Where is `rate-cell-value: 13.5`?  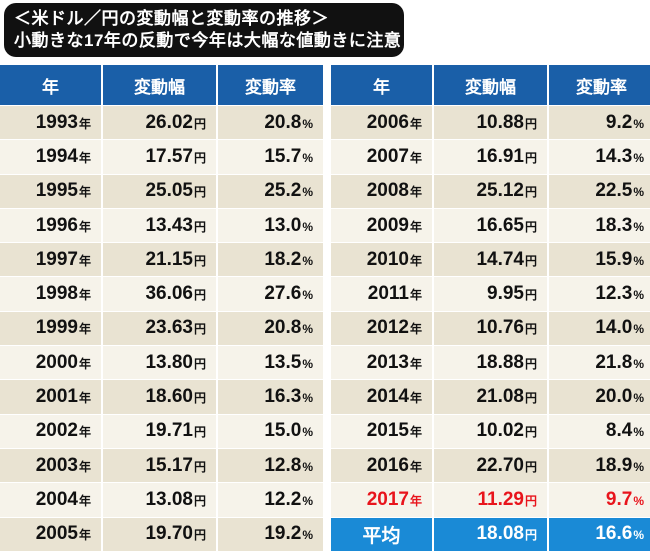
rate-cell-value: 13.5 is located at coordinates (283, 362).